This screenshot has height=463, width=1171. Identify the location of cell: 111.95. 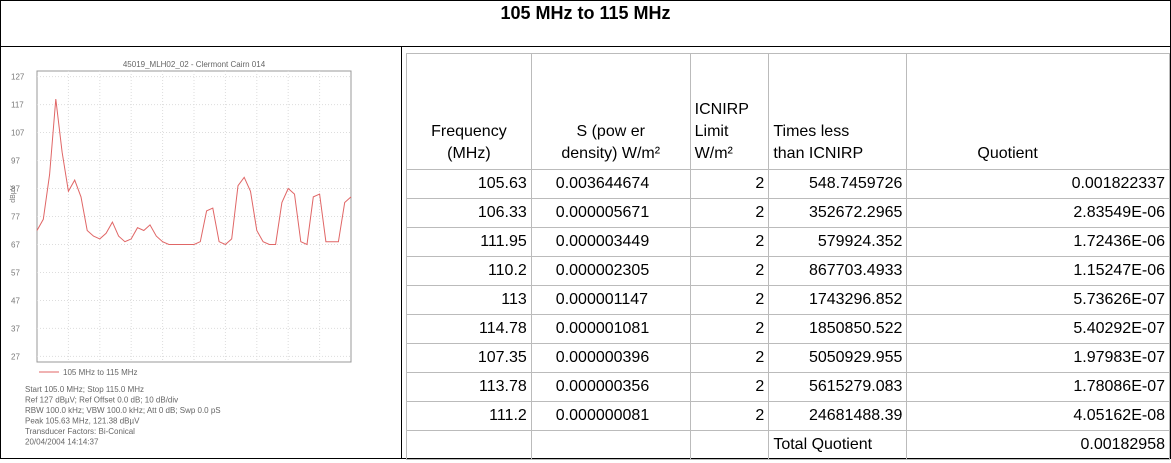
(469, 242).